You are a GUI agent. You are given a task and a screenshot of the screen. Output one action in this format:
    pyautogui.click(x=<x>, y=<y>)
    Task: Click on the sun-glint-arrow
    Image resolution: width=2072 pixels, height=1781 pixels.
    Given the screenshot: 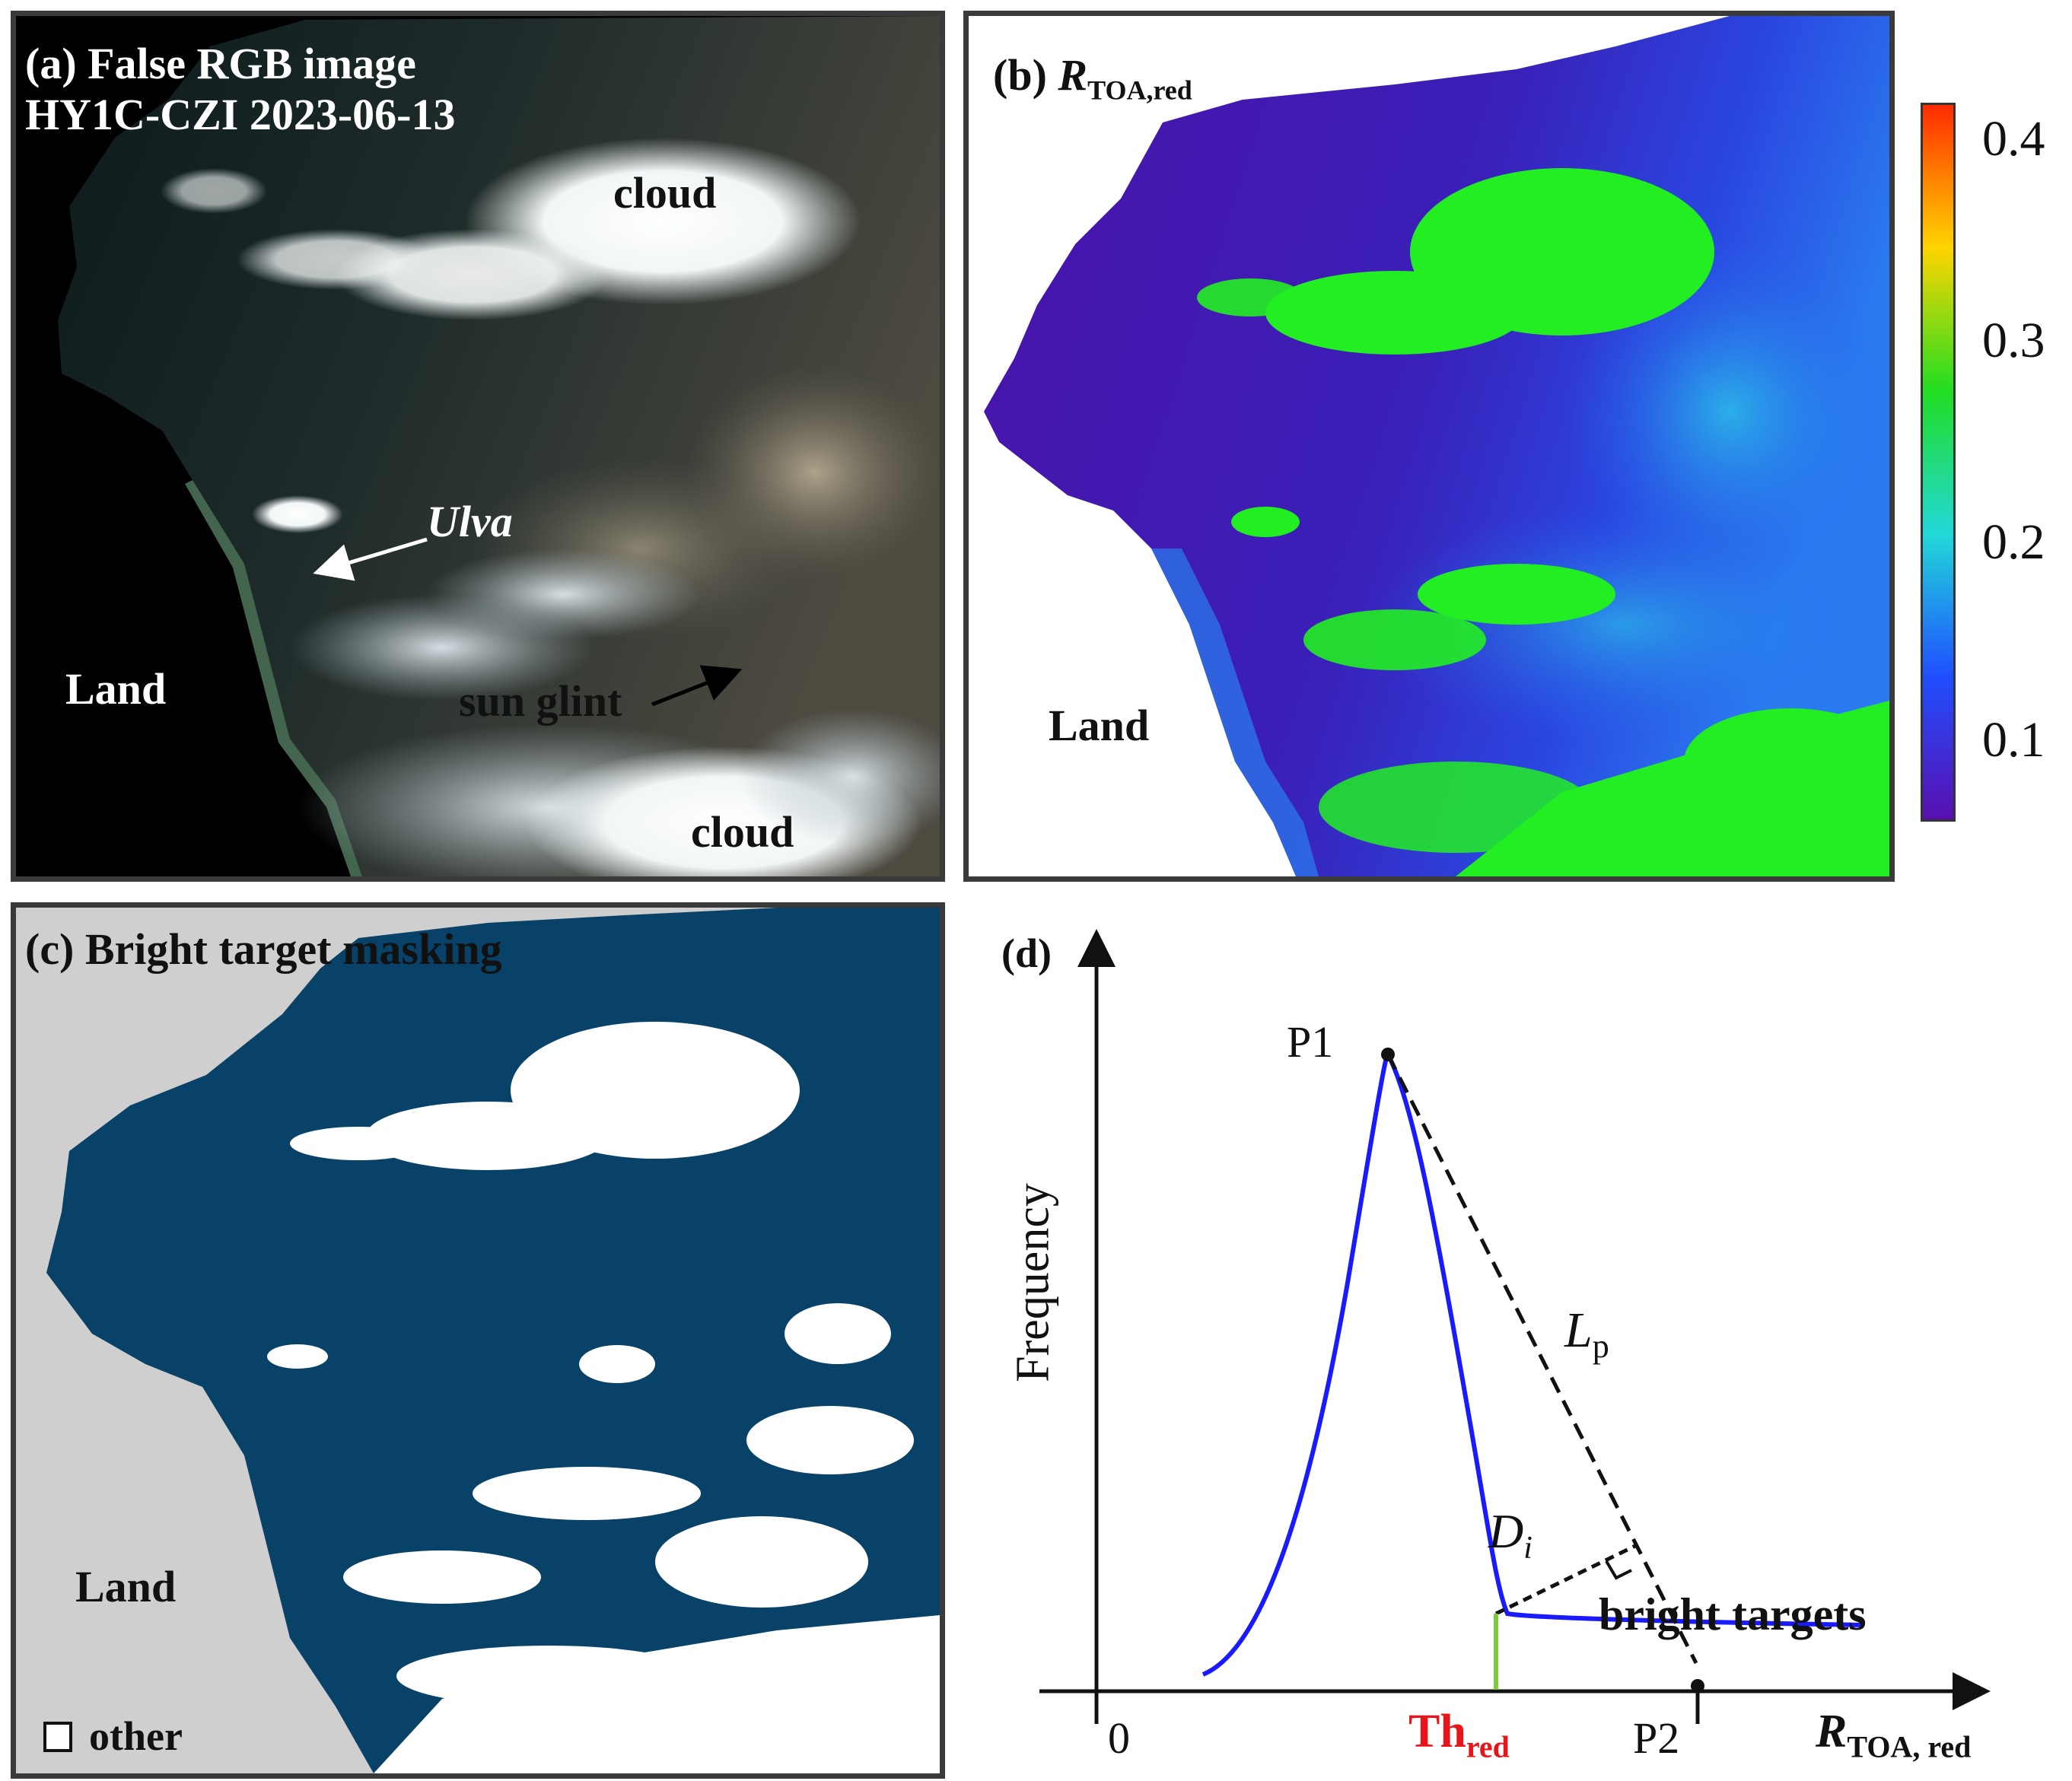 What is the action you would take?
    pyautogui.click(x=697, y=686)
    